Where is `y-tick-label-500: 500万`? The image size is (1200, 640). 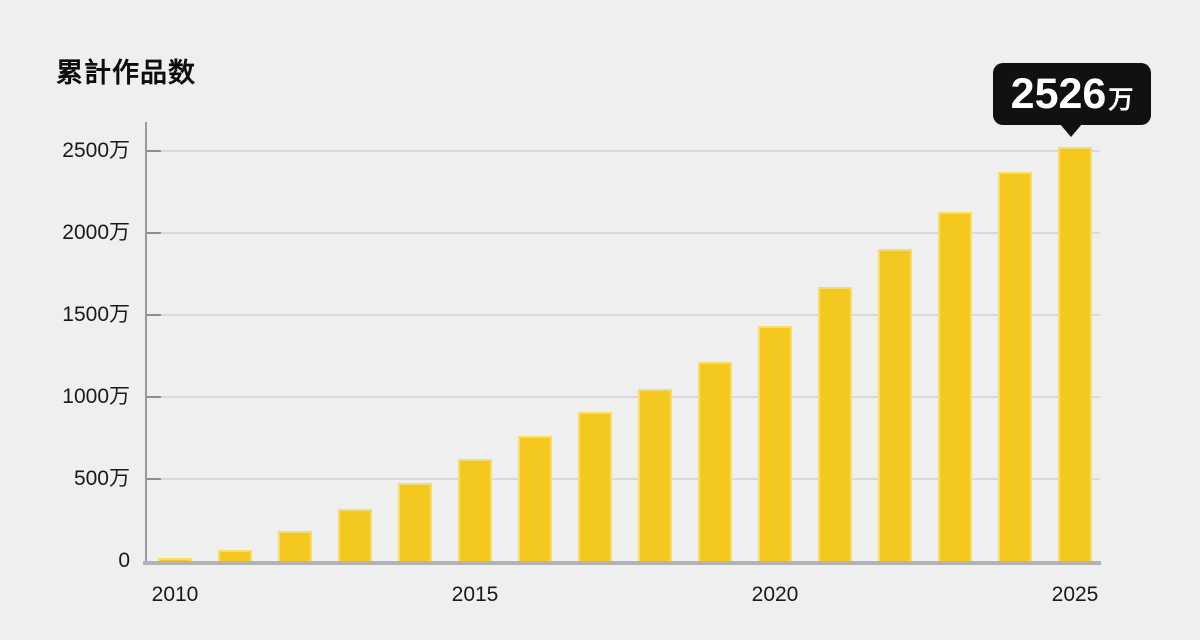 y-tick-label-500: 500万 is located at coordinates (101, 478).